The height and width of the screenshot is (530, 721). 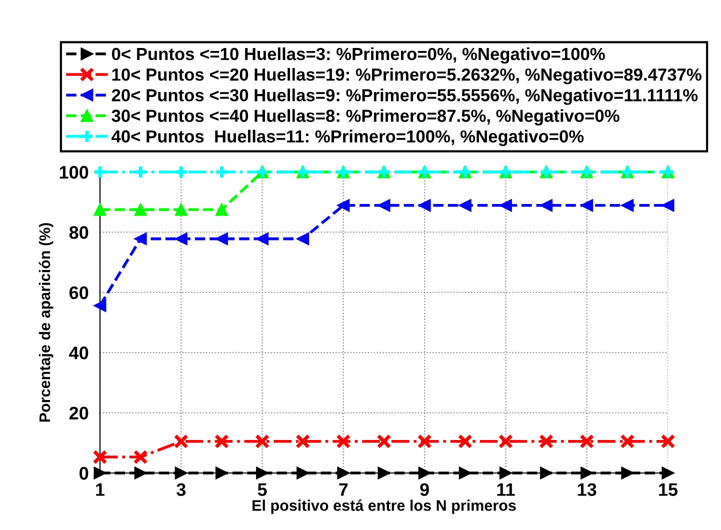 What do you see at coordinates (78, 413) in the screenshot?
I see `y-tick-label: 20` at bounding box center [78, 413].